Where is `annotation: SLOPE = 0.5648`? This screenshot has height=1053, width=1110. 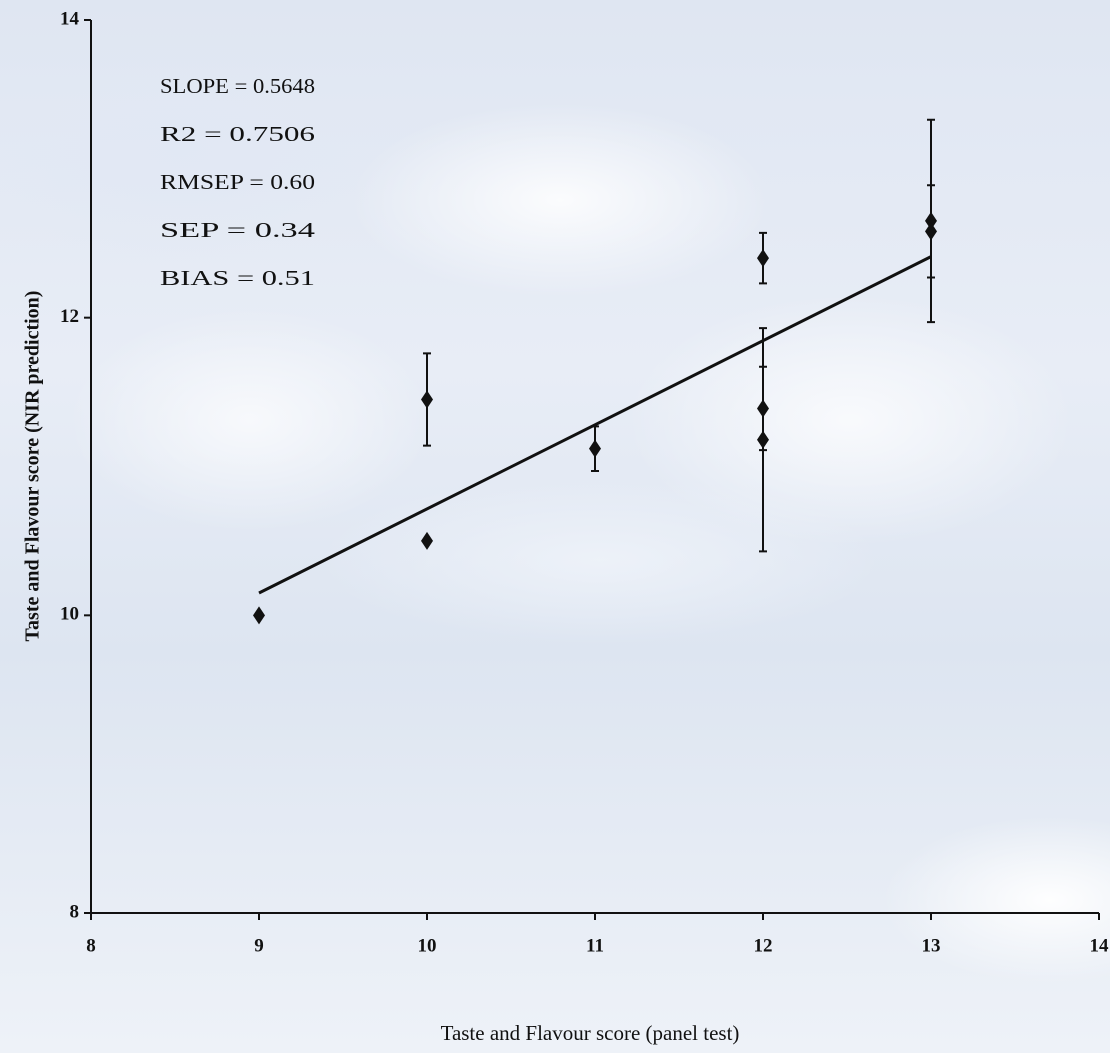
annotation: SLOPE = 0.5648 is located at coordinates (237, 86).